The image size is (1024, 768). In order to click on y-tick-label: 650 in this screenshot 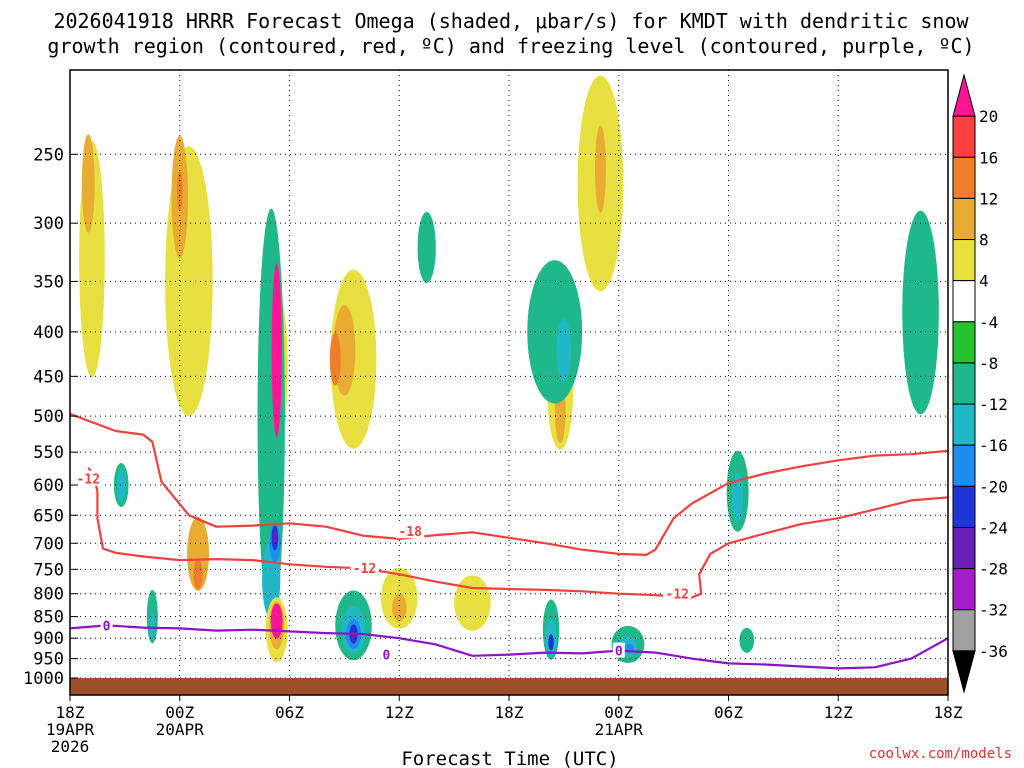, I will do `click(48, 516)`.